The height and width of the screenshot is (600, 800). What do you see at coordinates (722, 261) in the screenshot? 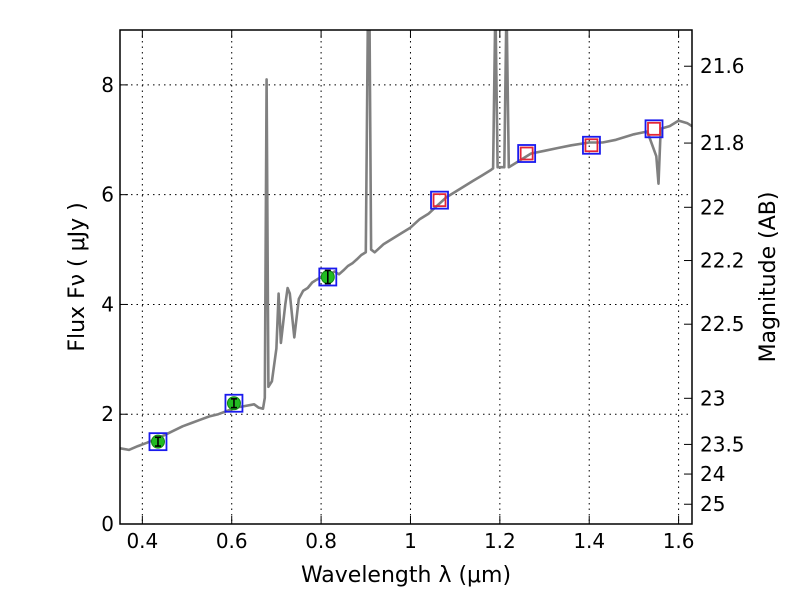
I see `right-tick-label: 22.2` at bounding box center [722, 261].